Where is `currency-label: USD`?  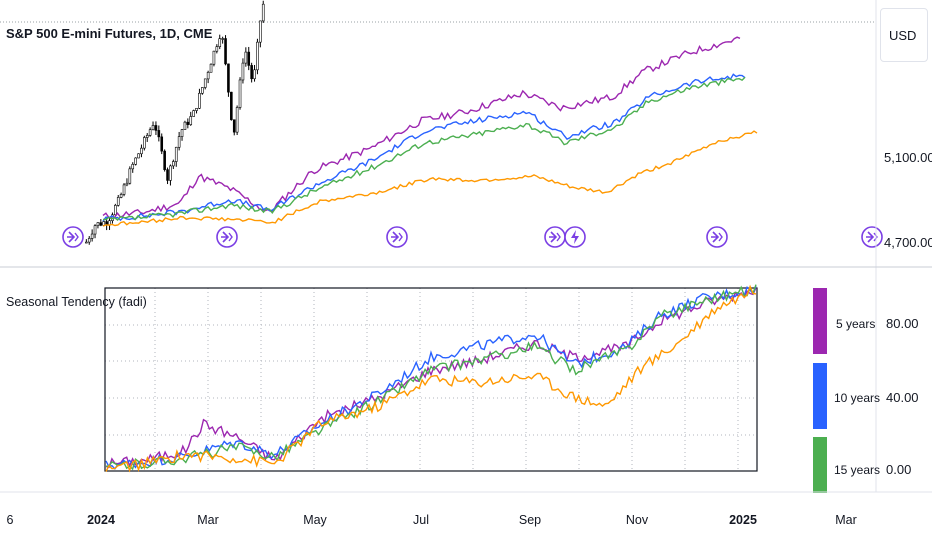
currency-label: USD is located at coordinates (903, 35).